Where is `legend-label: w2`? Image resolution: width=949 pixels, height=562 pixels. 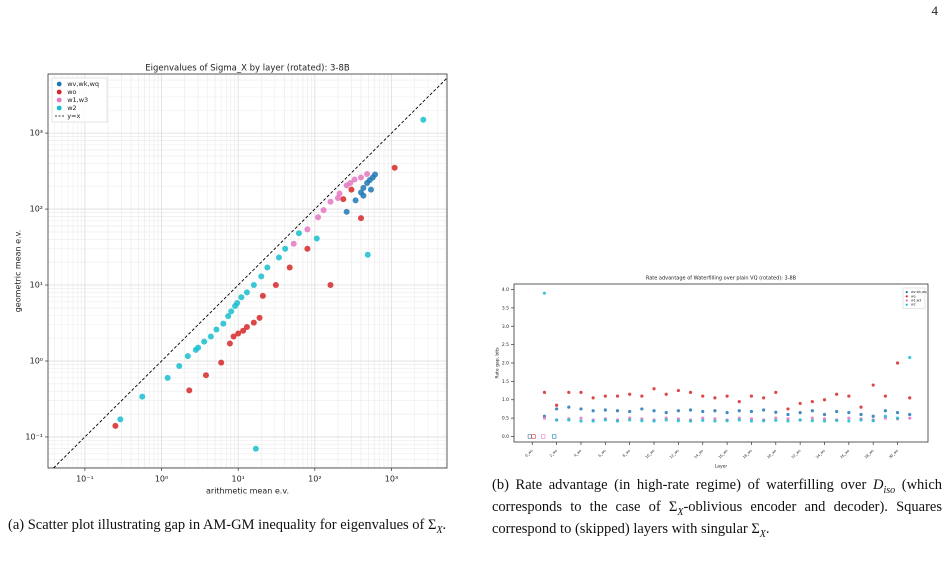 legend-label: w2 is located at coordinates (71, 108).